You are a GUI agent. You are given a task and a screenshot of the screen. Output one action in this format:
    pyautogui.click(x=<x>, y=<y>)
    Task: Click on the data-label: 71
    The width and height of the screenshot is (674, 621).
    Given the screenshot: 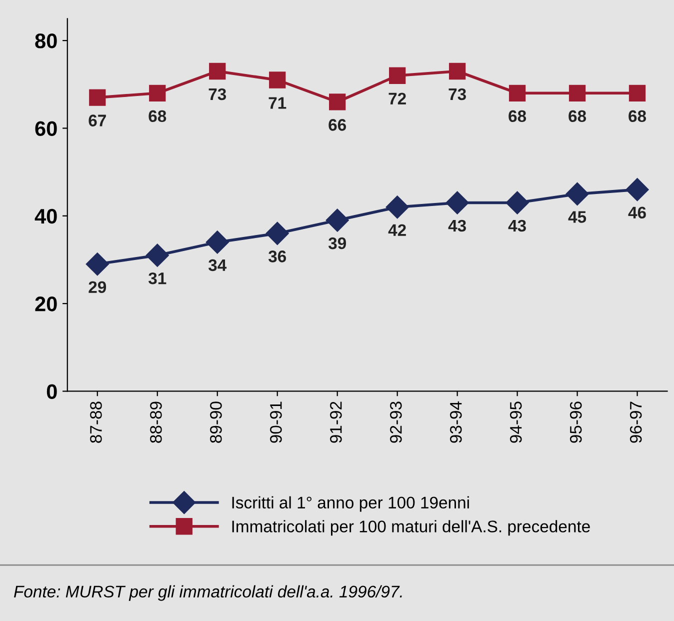 What is the action you would take?
    pyautogui.click(x=277, y=103)
    